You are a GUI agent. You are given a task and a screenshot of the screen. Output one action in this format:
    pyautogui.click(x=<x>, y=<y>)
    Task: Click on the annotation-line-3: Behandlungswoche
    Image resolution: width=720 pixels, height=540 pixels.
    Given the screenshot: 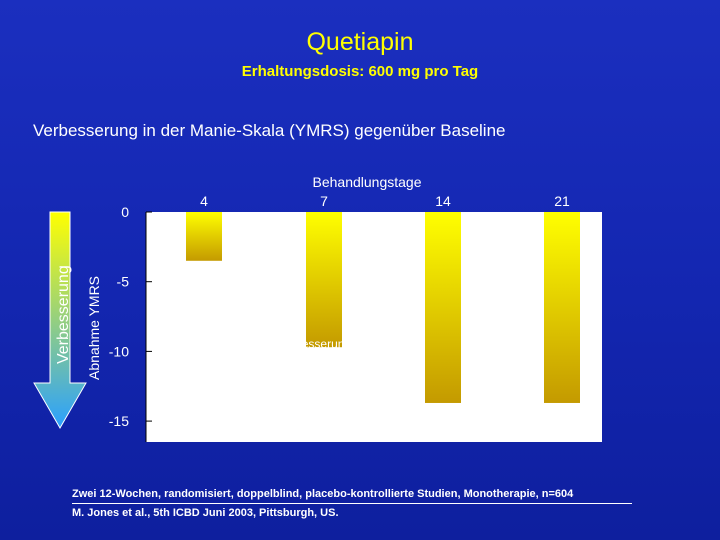 What is the action you would take?
    pyautogui.click(x=215, y=379)
    